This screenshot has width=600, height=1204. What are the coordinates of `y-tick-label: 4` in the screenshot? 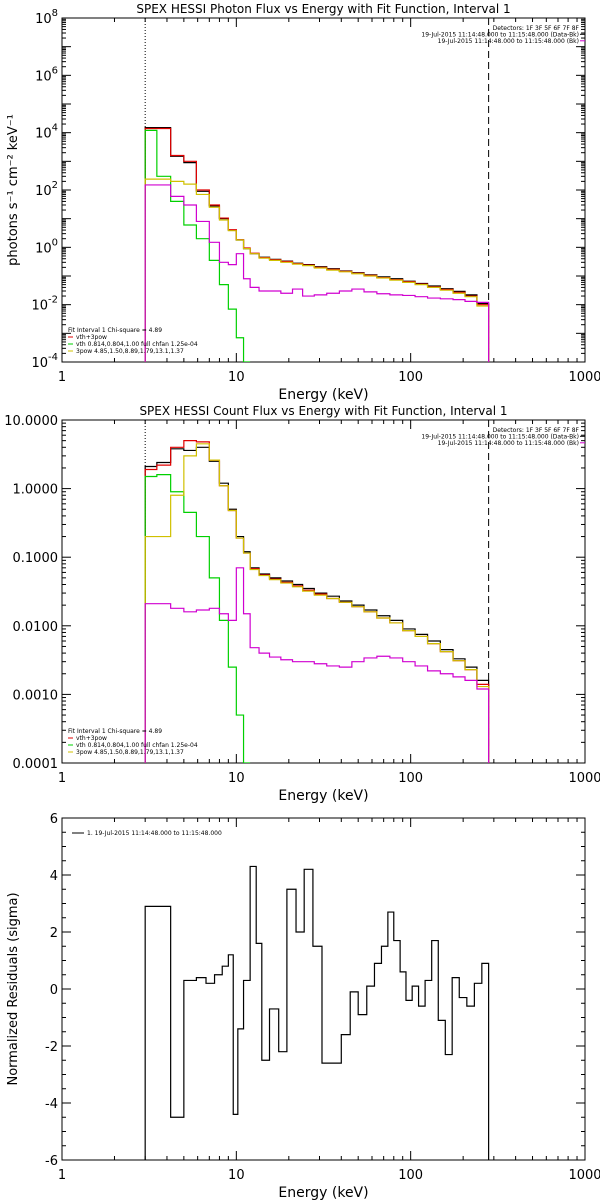 It's located at (54, 876).